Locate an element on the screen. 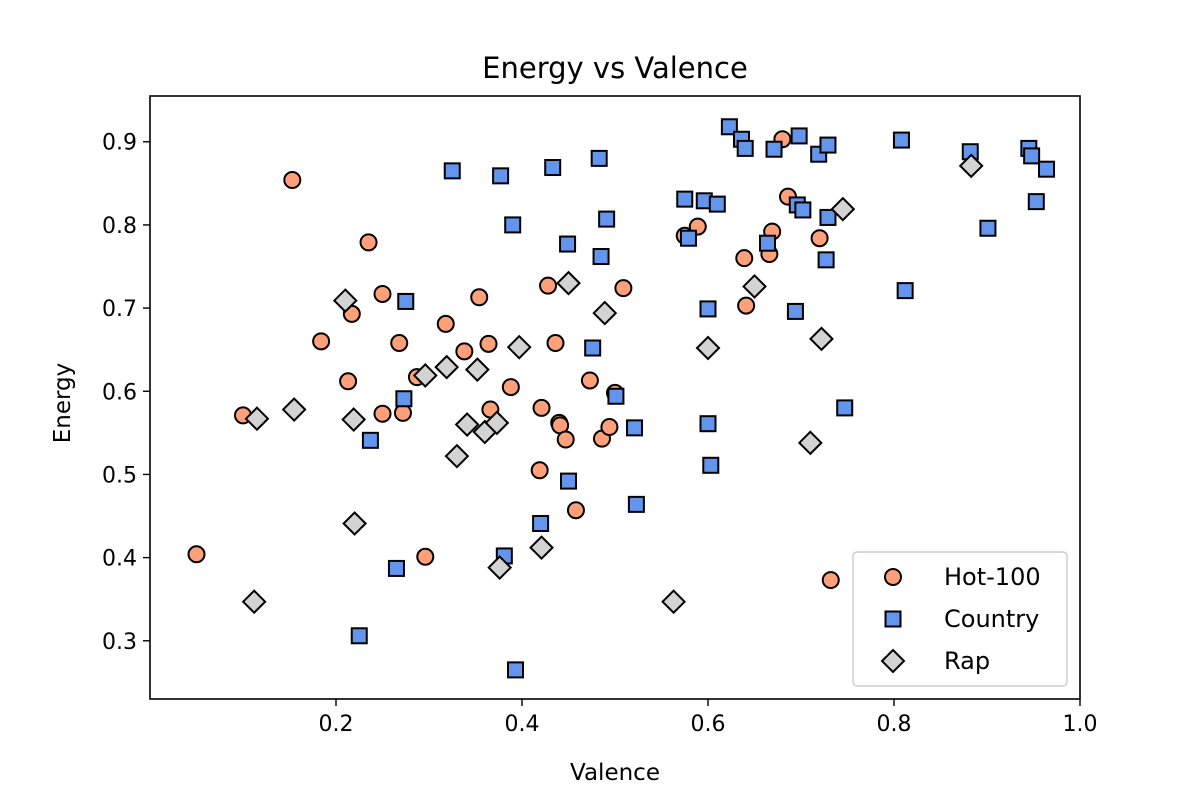 This screenshot has height=800, width=1200. legend-frame is located at coordinates (960, 619).